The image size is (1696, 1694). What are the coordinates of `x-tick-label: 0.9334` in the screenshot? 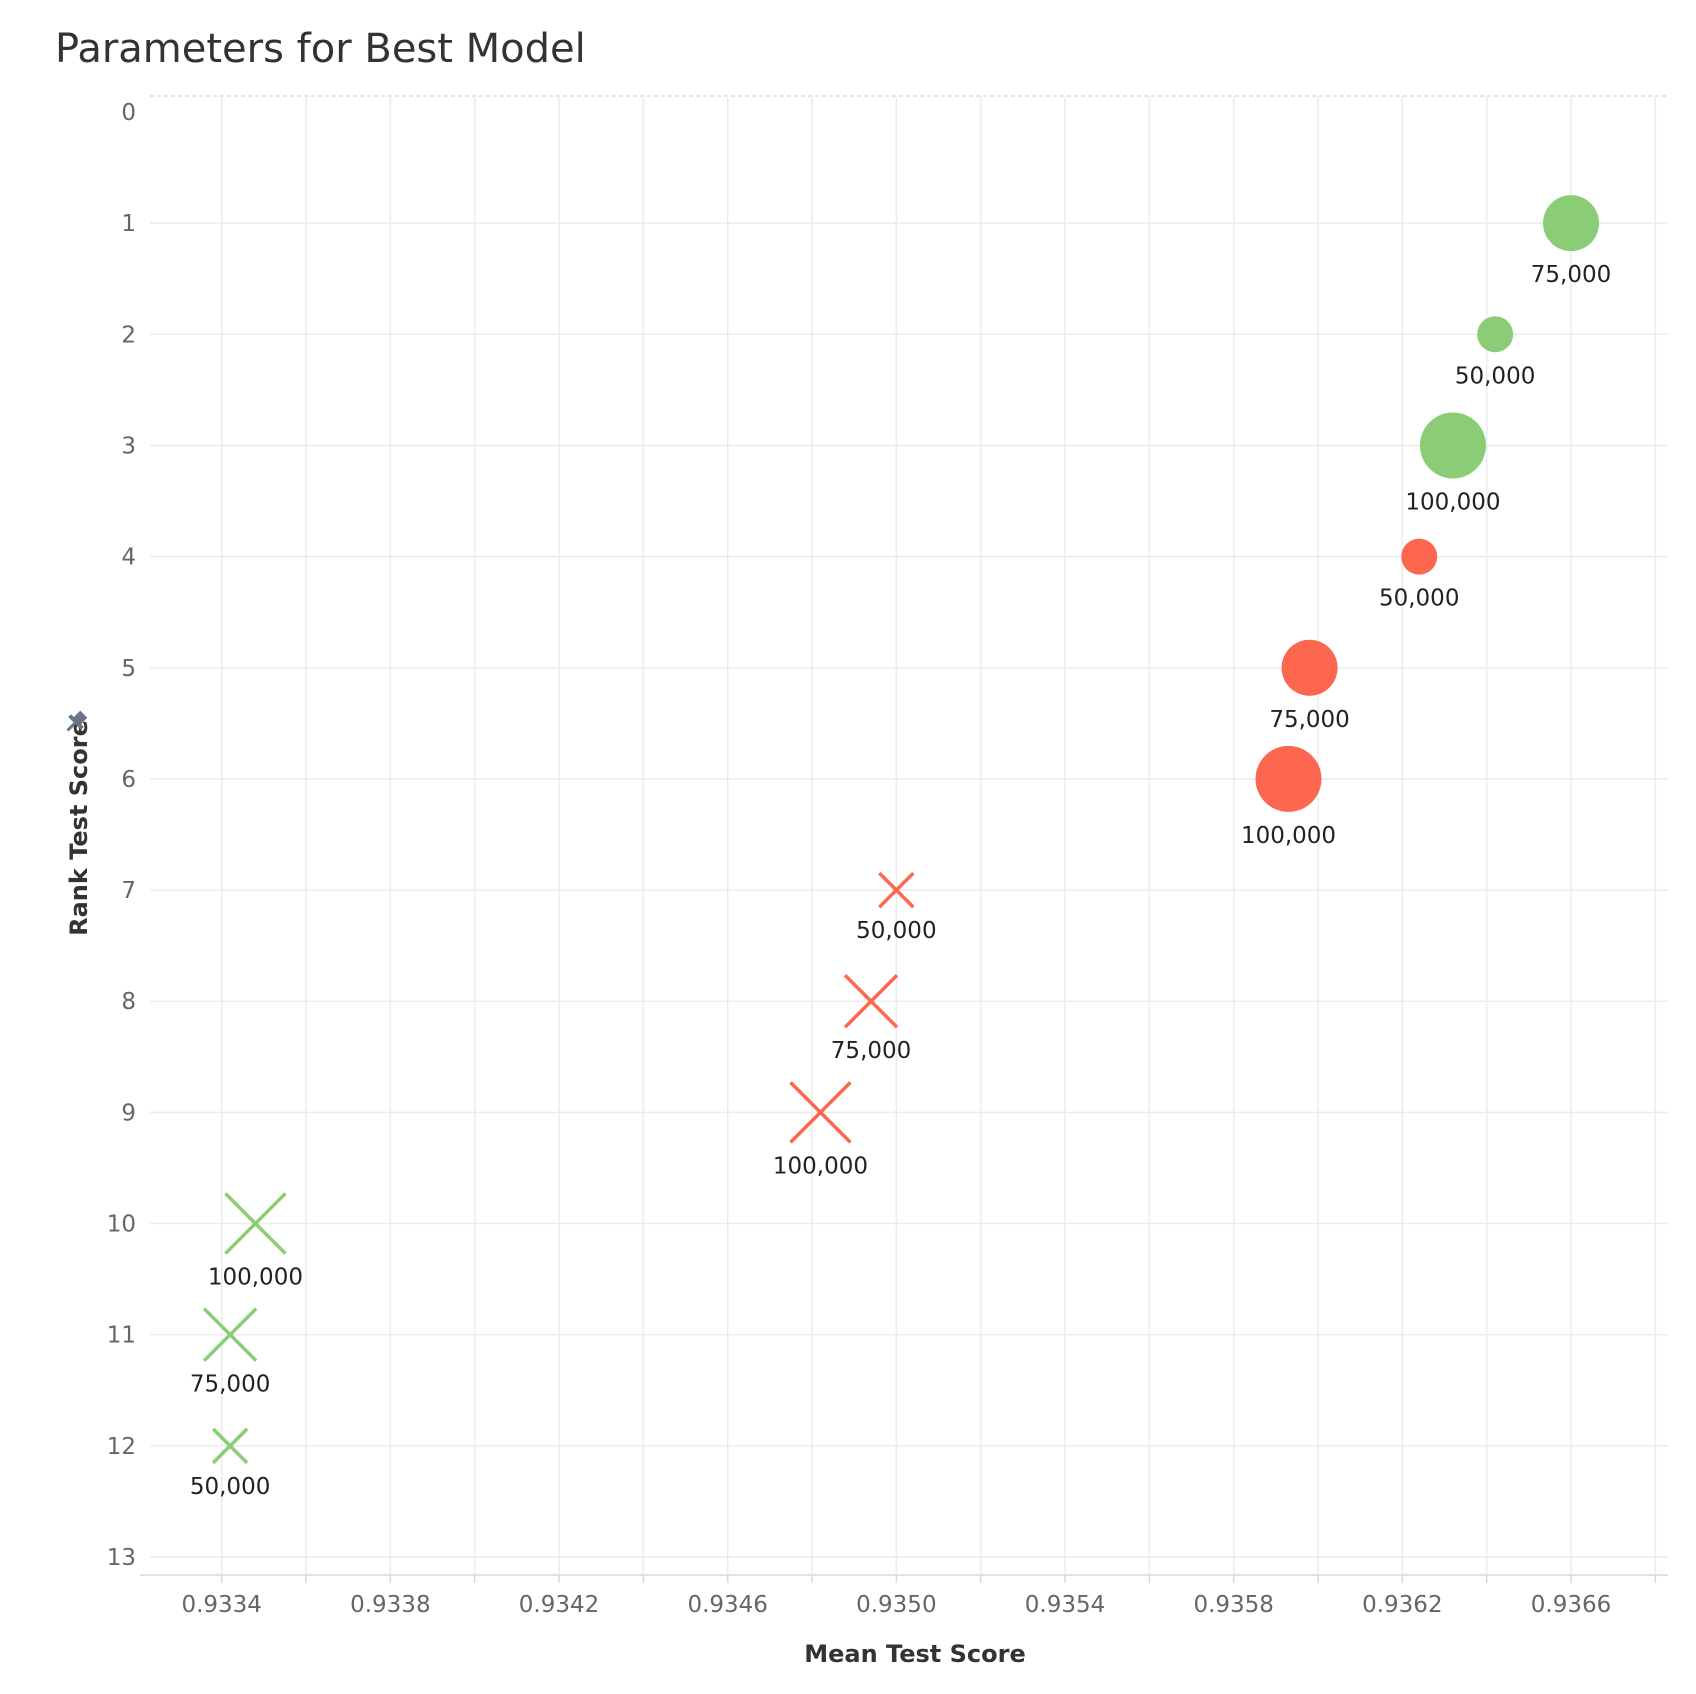 It's located at (221, 1605).